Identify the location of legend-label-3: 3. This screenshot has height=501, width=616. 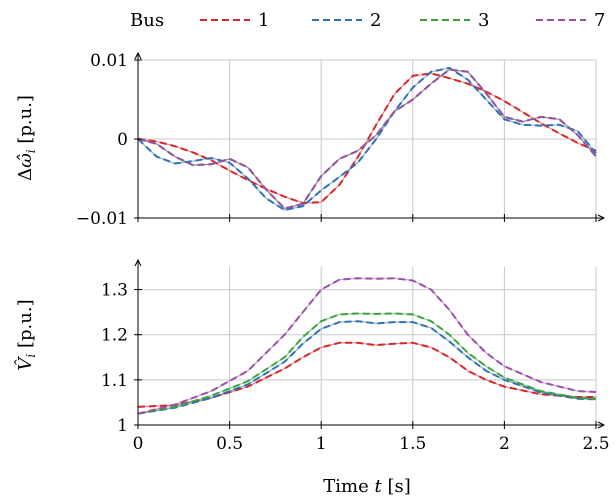
(483, 20).